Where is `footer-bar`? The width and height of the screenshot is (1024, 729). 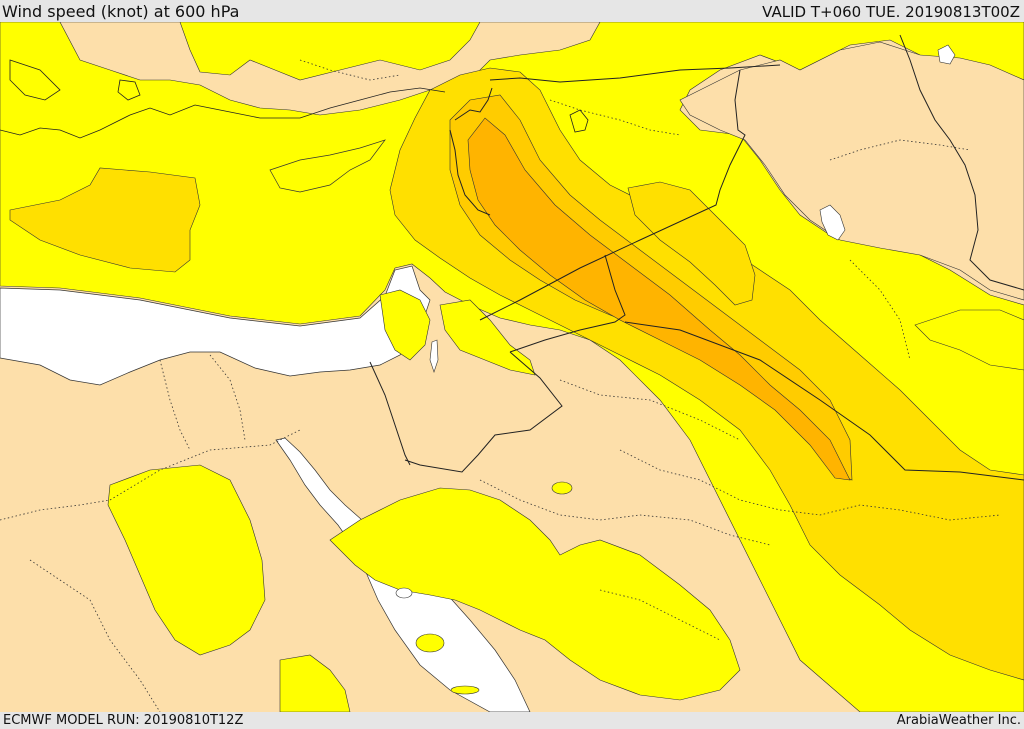
footer-bar is located at coordinates (512, 720).